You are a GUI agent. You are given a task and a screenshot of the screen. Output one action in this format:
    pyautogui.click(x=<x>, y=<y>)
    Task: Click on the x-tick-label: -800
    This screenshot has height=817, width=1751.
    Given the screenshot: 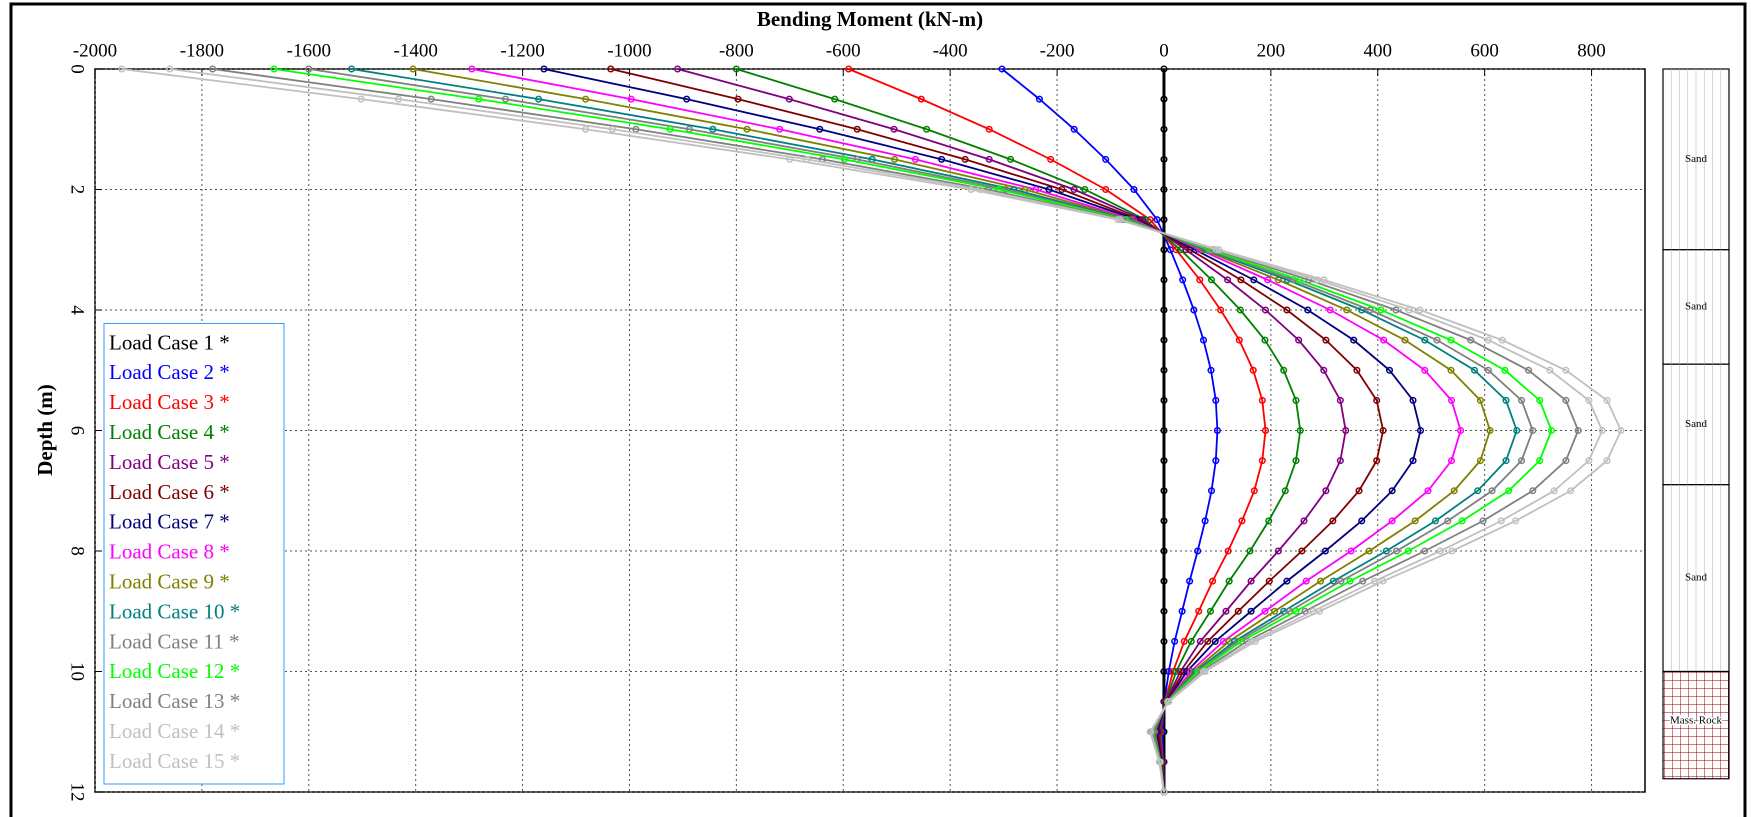 What is the action you would take?
    pyautogui.click(x=736, y=50)
    